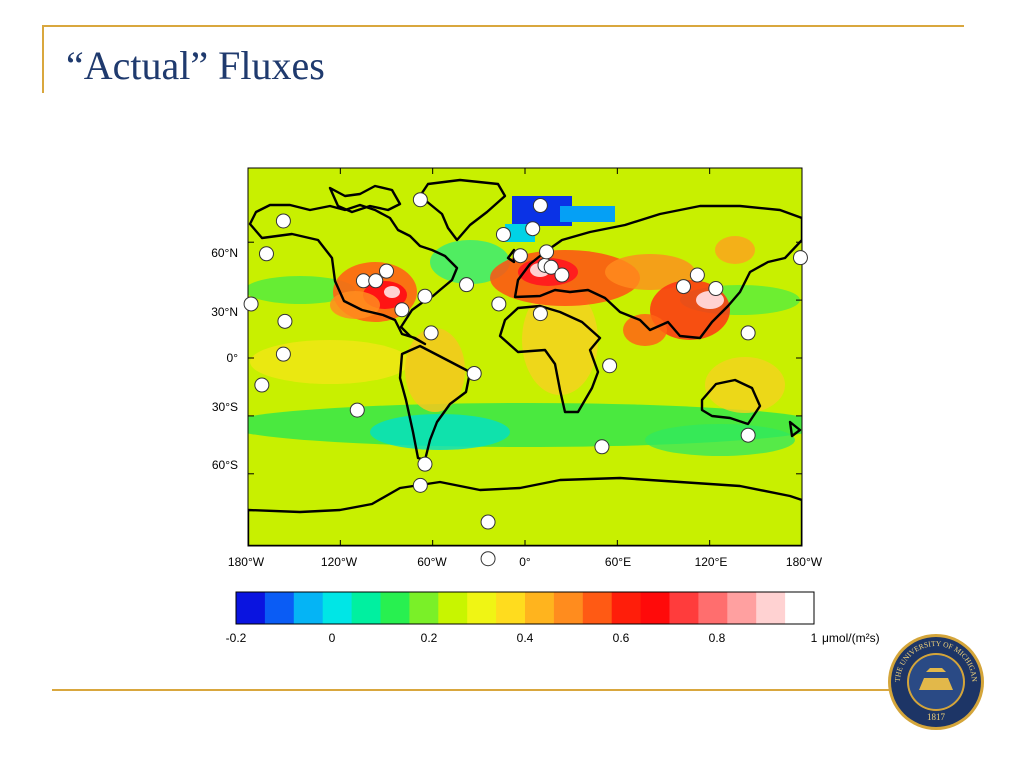 The height and width of the screenshot is (768, 1024). I want to click on colorbar-tick-1: 1, so click(814, 638).